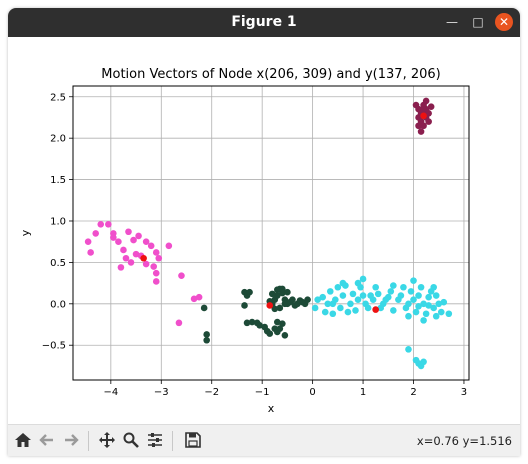 Image resolution: width=528 pixels, height=464 pixels. What do you see at coordinates (504, 22) in the screenshot?
I see `close-icon: ✕` at bounding box center [504, 22].